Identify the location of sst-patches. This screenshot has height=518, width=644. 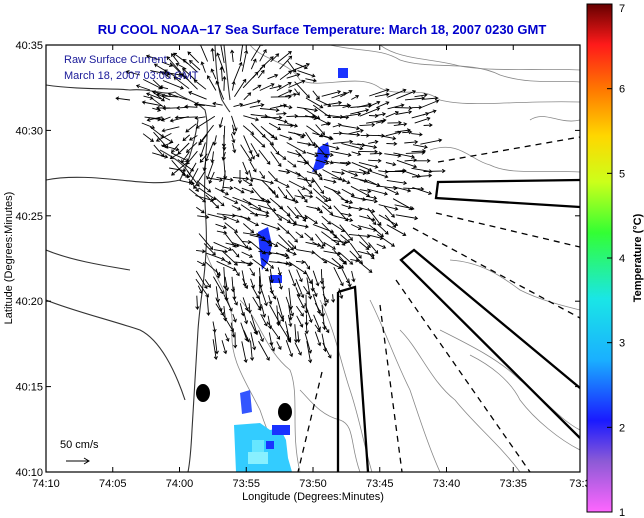
(291, 270).